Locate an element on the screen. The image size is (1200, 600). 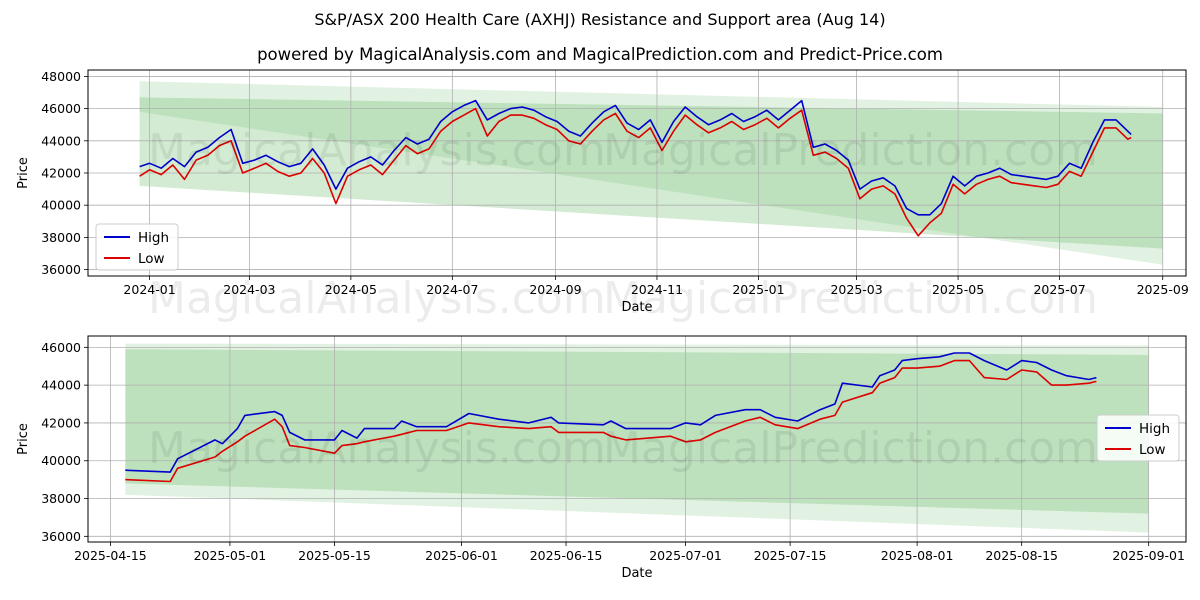
x-tick-label: 2024-07 is located at coordinates (452, 289).